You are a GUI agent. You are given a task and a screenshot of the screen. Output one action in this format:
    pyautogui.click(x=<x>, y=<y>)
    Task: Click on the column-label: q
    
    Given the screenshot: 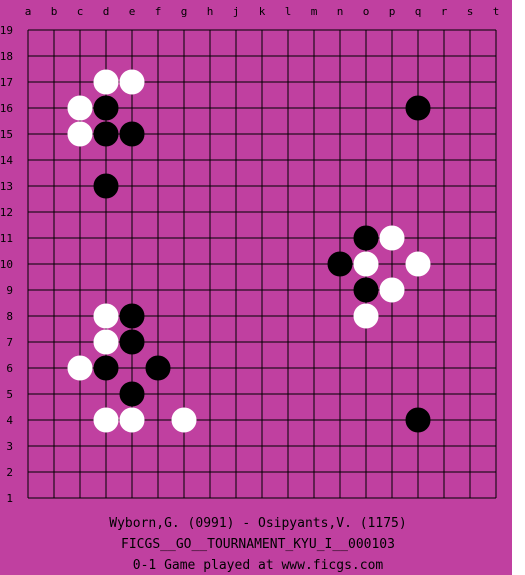 What is the action you would take?
    pyautogui.click(x=418, y=11)
    